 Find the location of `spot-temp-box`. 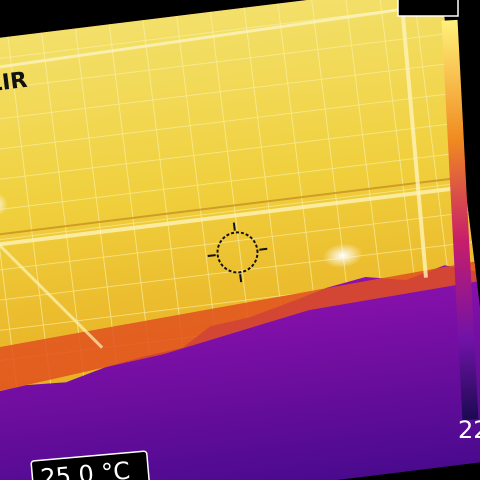

spot-temp-box is located at coordinates (90, 465).